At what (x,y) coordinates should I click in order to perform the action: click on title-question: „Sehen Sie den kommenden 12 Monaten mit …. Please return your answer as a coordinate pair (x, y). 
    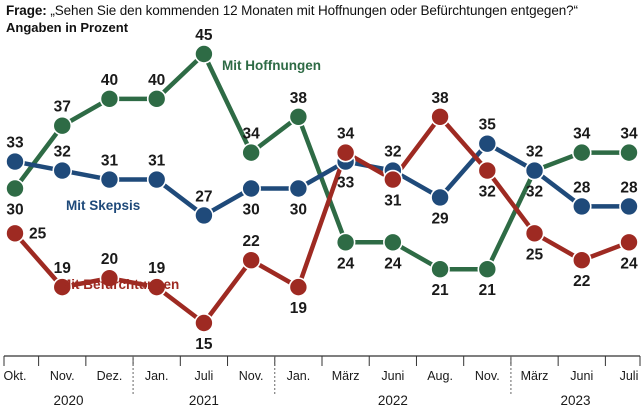
    Looking at the image, I should click on (314, 10).